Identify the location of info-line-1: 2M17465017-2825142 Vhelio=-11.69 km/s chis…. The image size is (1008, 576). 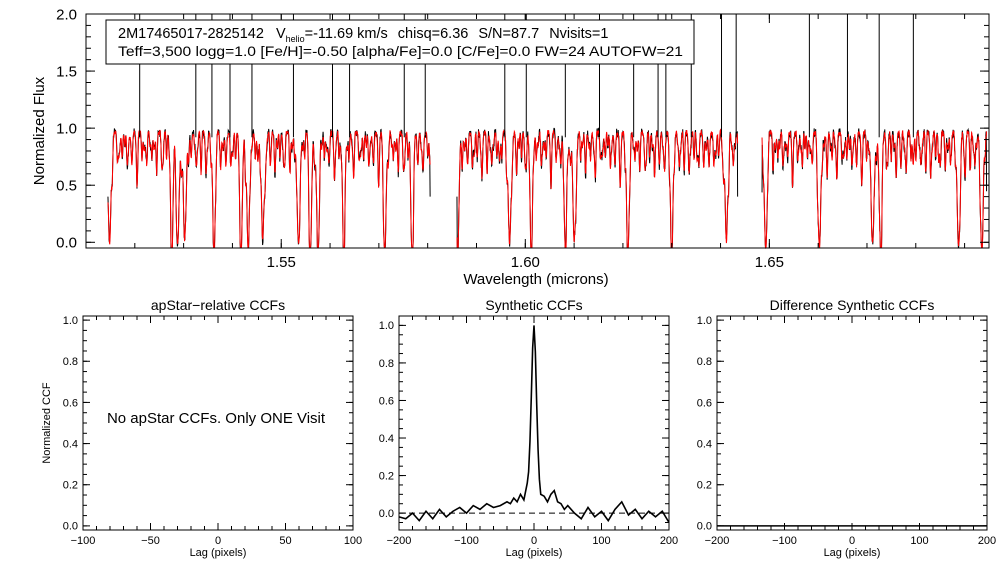
(363, 35).